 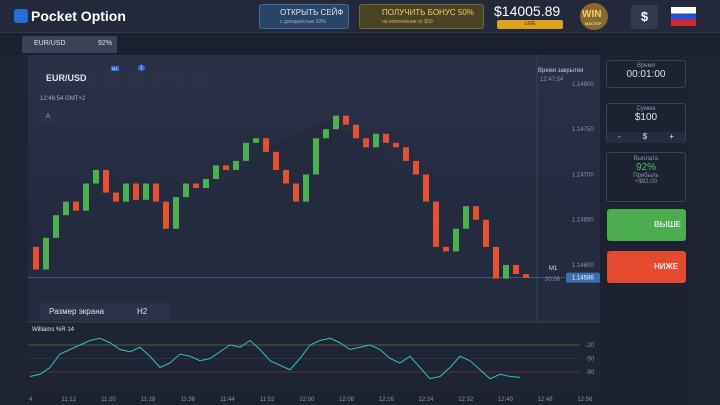 What do you see at coordinates (583, 221) in the screenshot?
I see `price-tick-label: 1.14650` at bounding box center [583, 221].